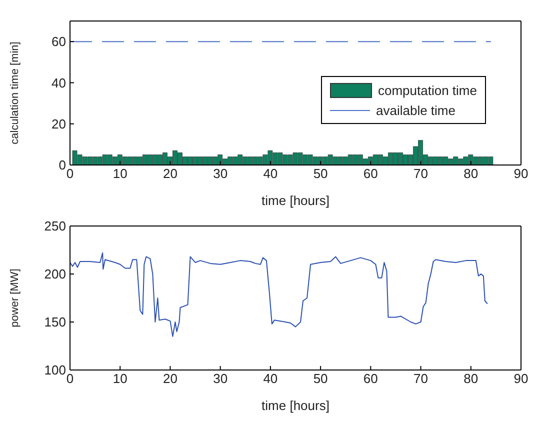  Describe the element at coordinates (416, 110) in the screenshot. I see `legend-label: available time` at that location.